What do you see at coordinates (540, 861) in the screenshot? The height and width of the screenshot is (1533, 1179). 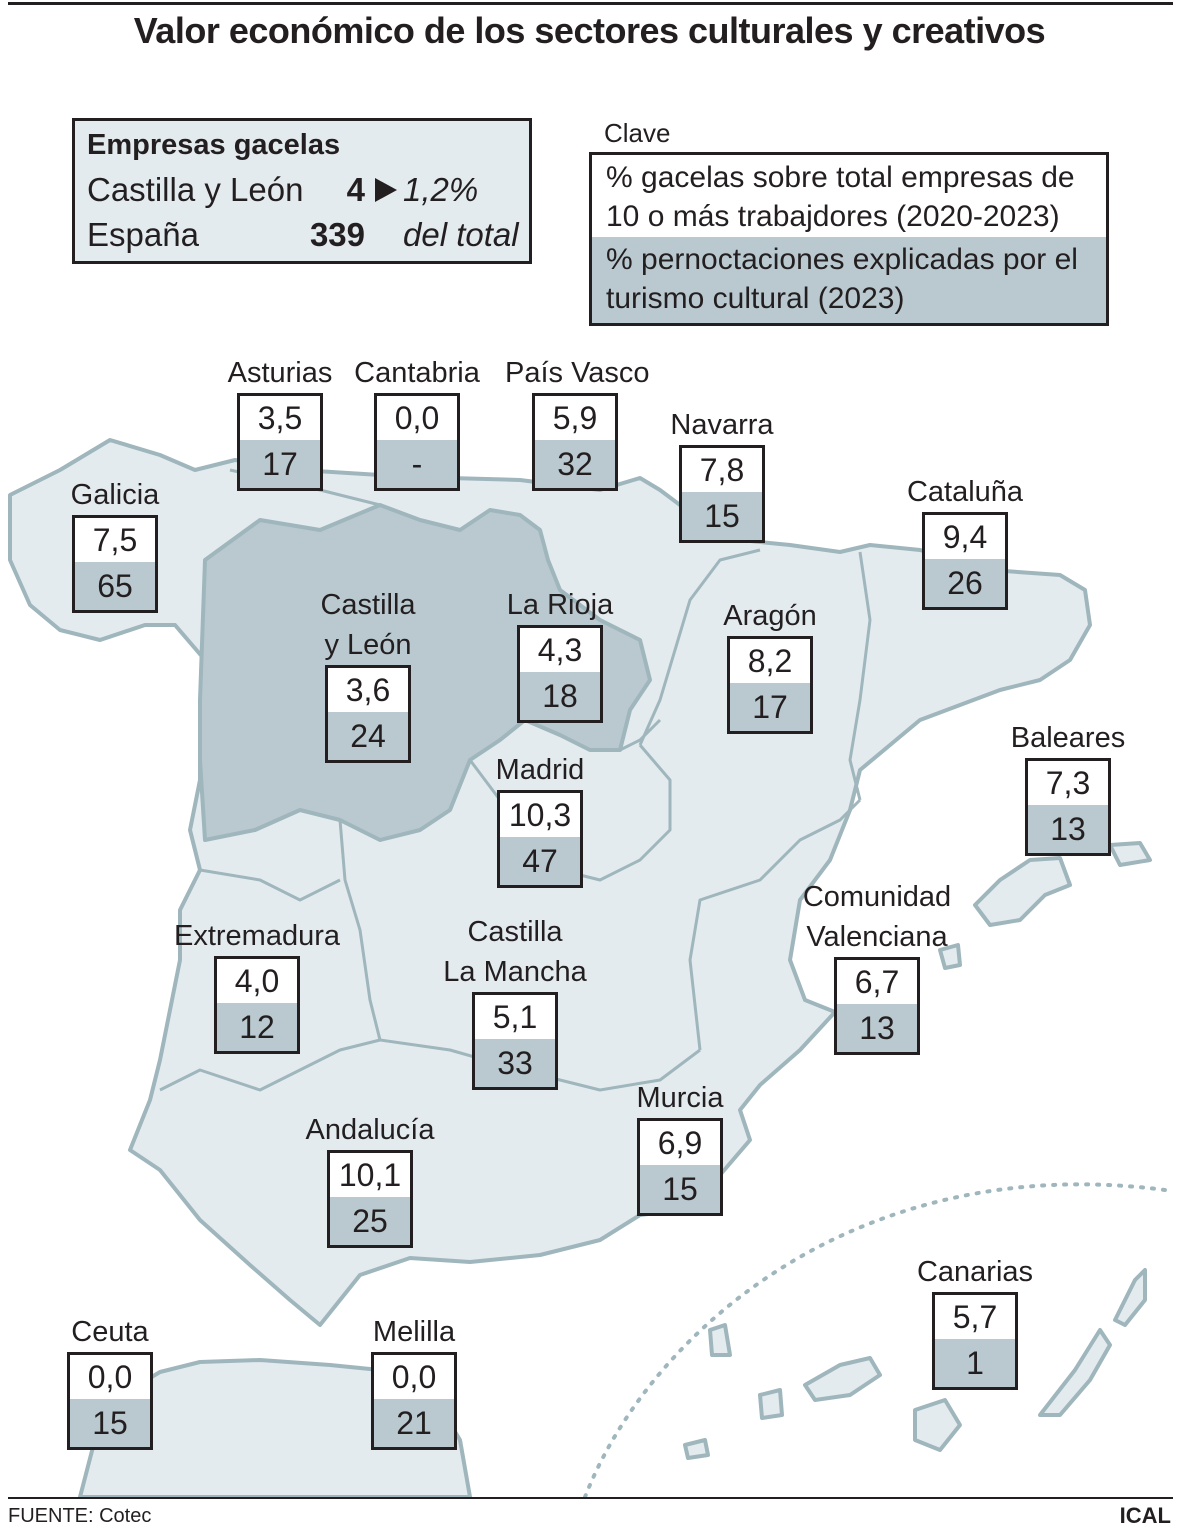 I see `turismo-value: 47` at bounding box center [540, 861].